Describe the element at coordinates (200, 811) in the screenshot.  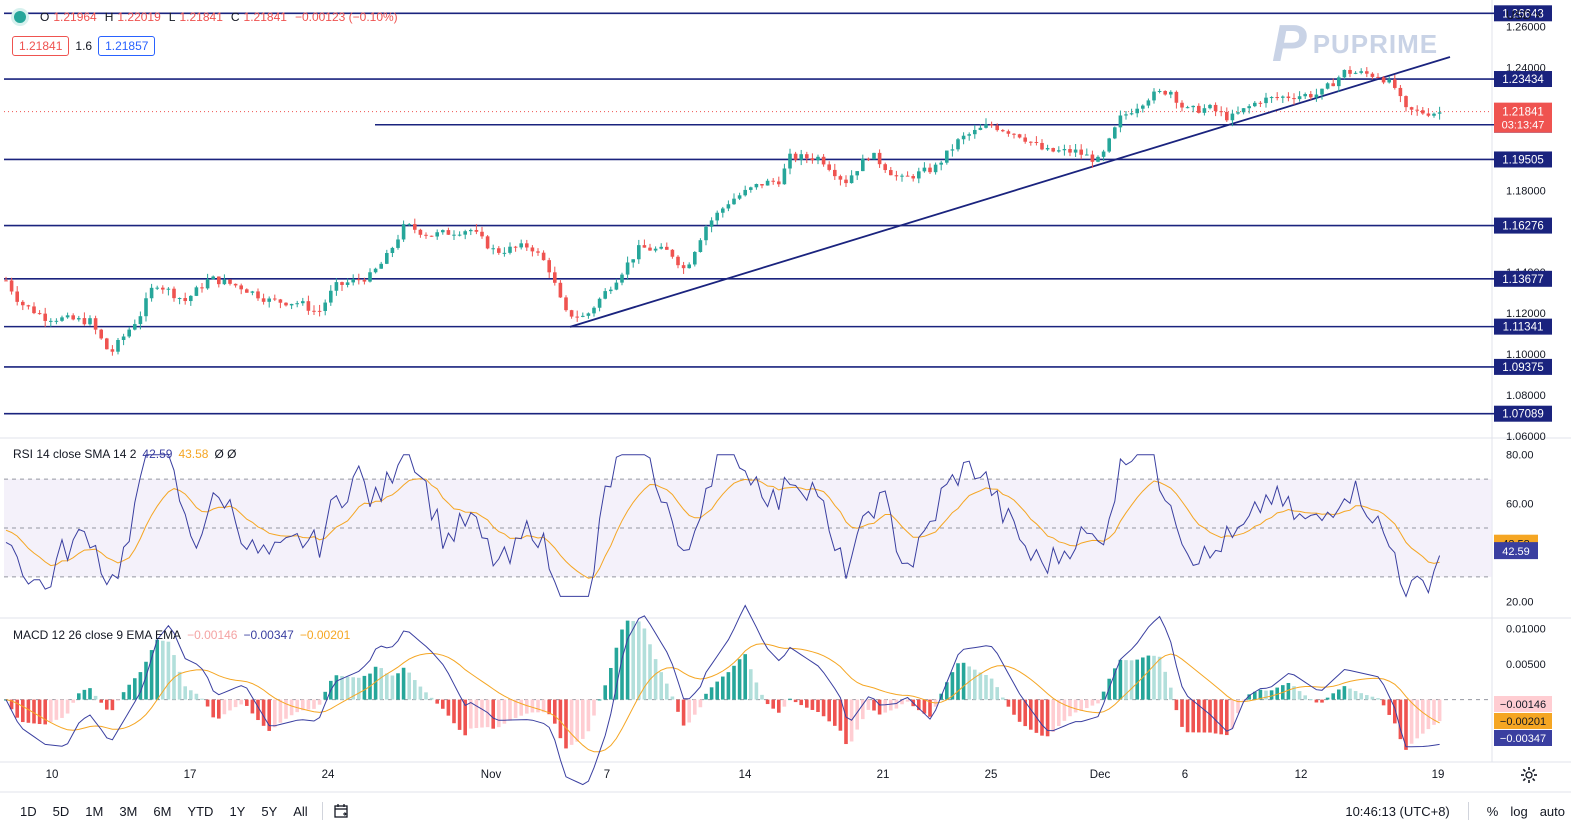
I see `tf-ytd: YTD` at that location.